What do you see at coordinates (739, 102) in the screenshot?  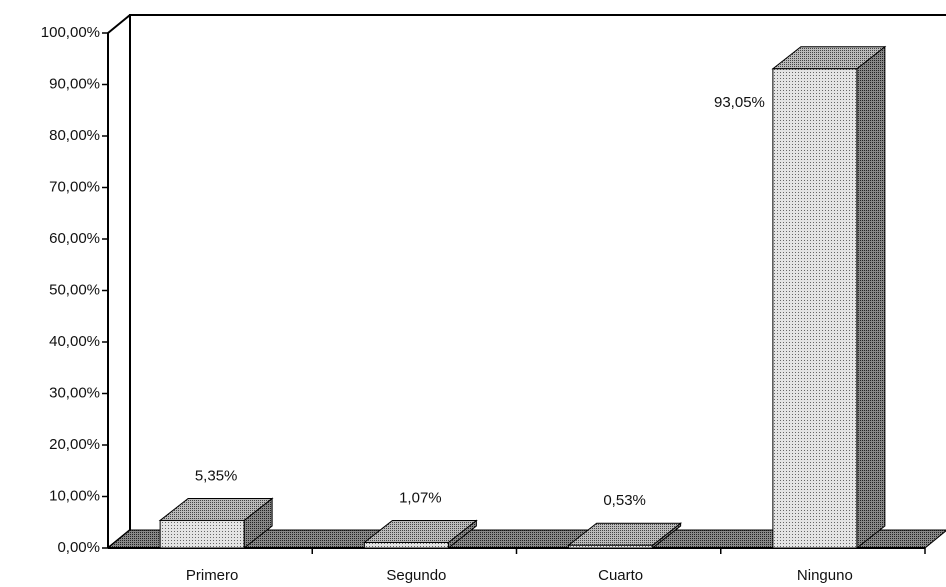 I see `data-label: 93,05%` at bounding box center [739, 102].